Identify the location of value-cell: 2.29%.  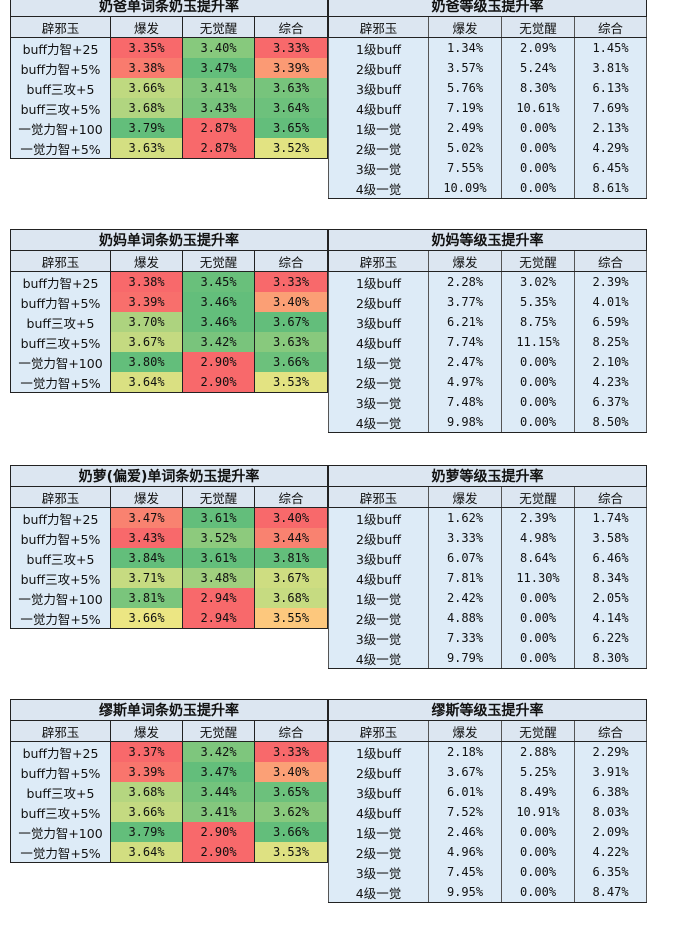
(610, 751).